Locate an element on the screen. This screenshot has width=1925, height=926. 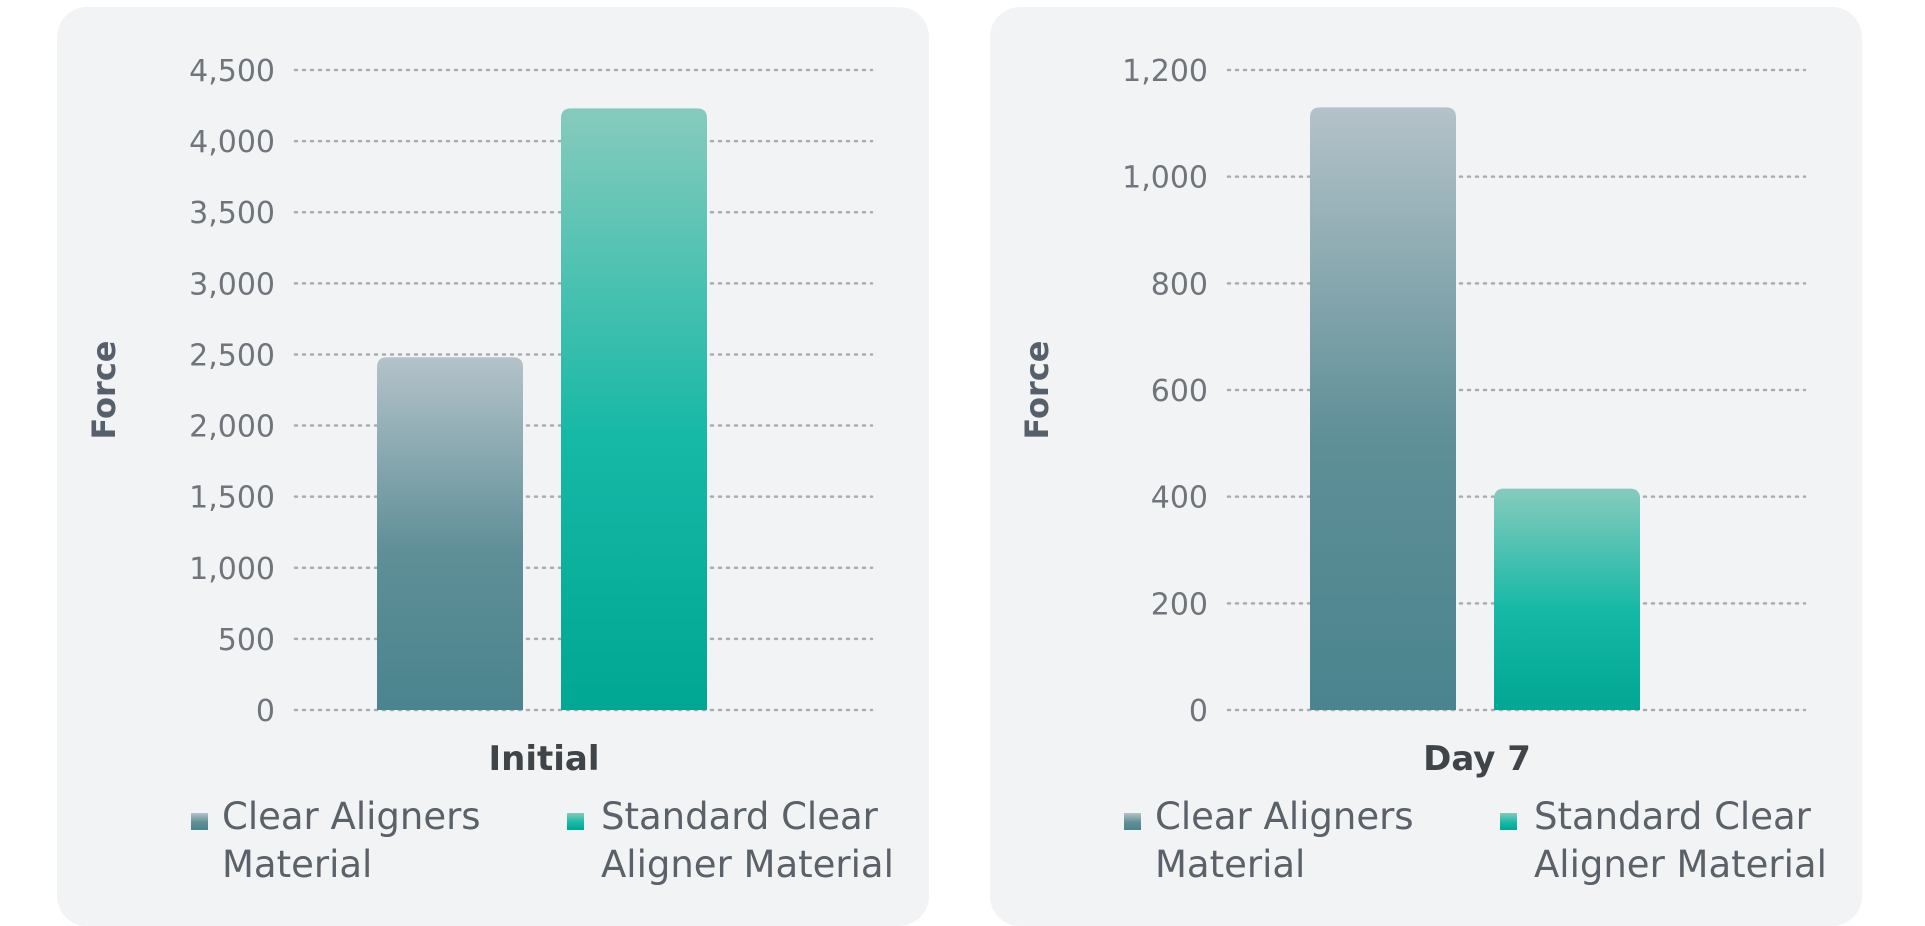
y-tick-label: 800 is located at coordinates (1179, 284).